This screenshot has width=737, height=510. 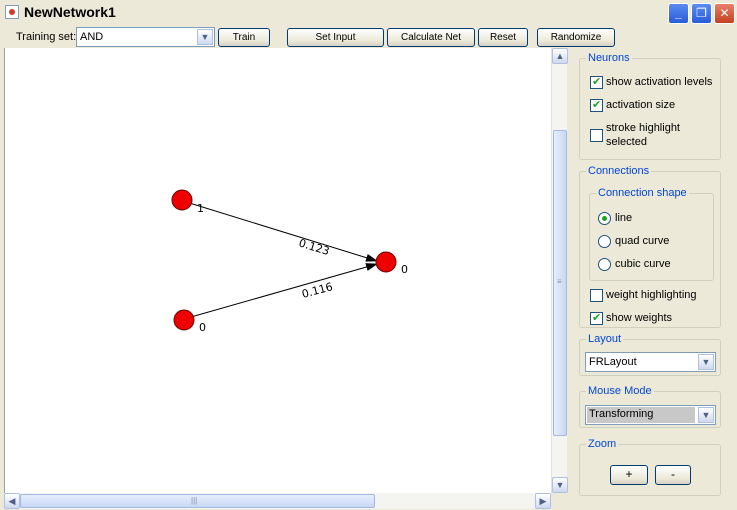 What do you see at coordinates (200, 208) in the screenshot?
I see `neuron-activation-label: 1` at bounding box center [200, 208].